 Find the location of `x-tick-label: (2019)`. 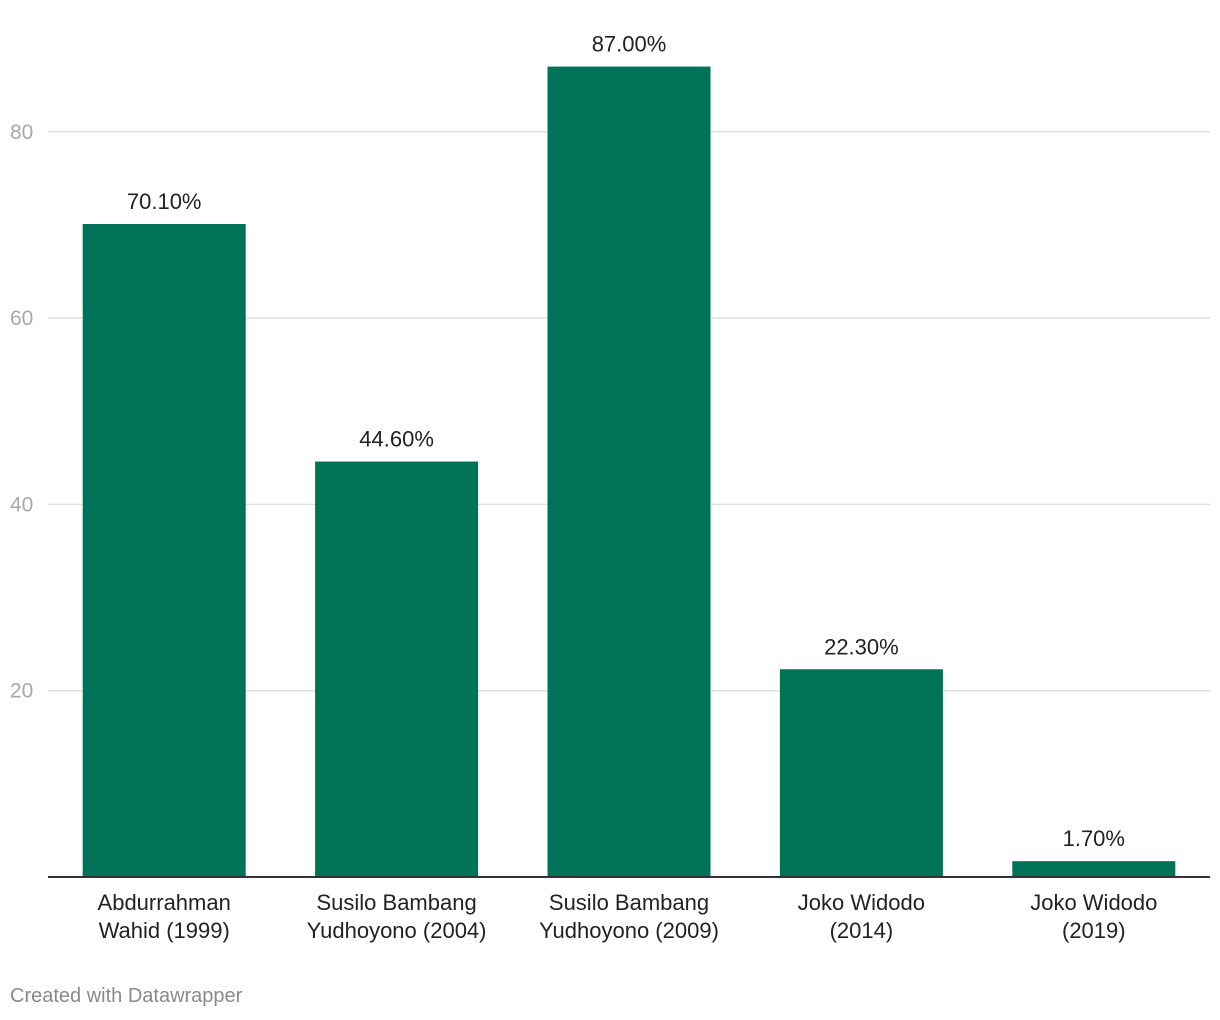

x-tick-label: (2019) is located at coordinates (1094, 930).